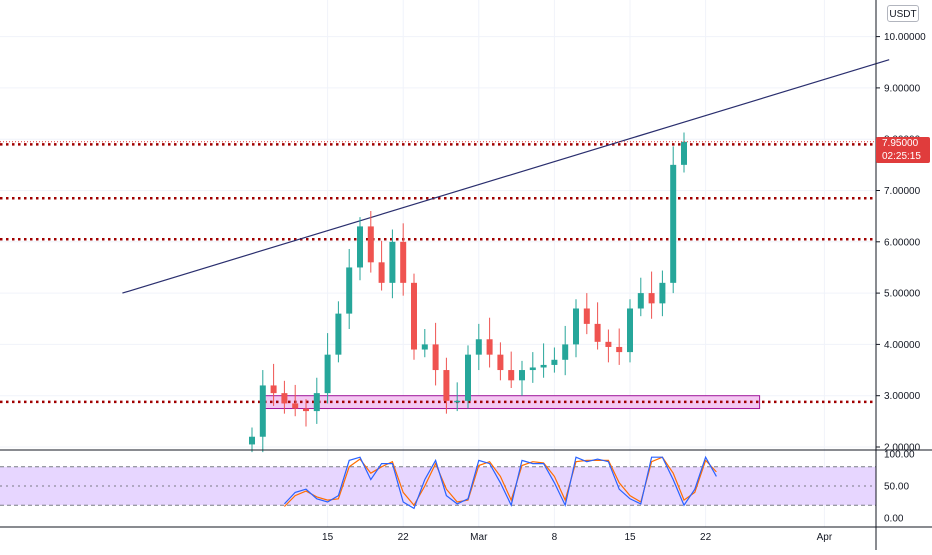 The width and height of the screenshot is (932, 555). Describe the element at coordinates (903, 13) in the screenshot. I see `quote-currency-button: USDT` at that location.